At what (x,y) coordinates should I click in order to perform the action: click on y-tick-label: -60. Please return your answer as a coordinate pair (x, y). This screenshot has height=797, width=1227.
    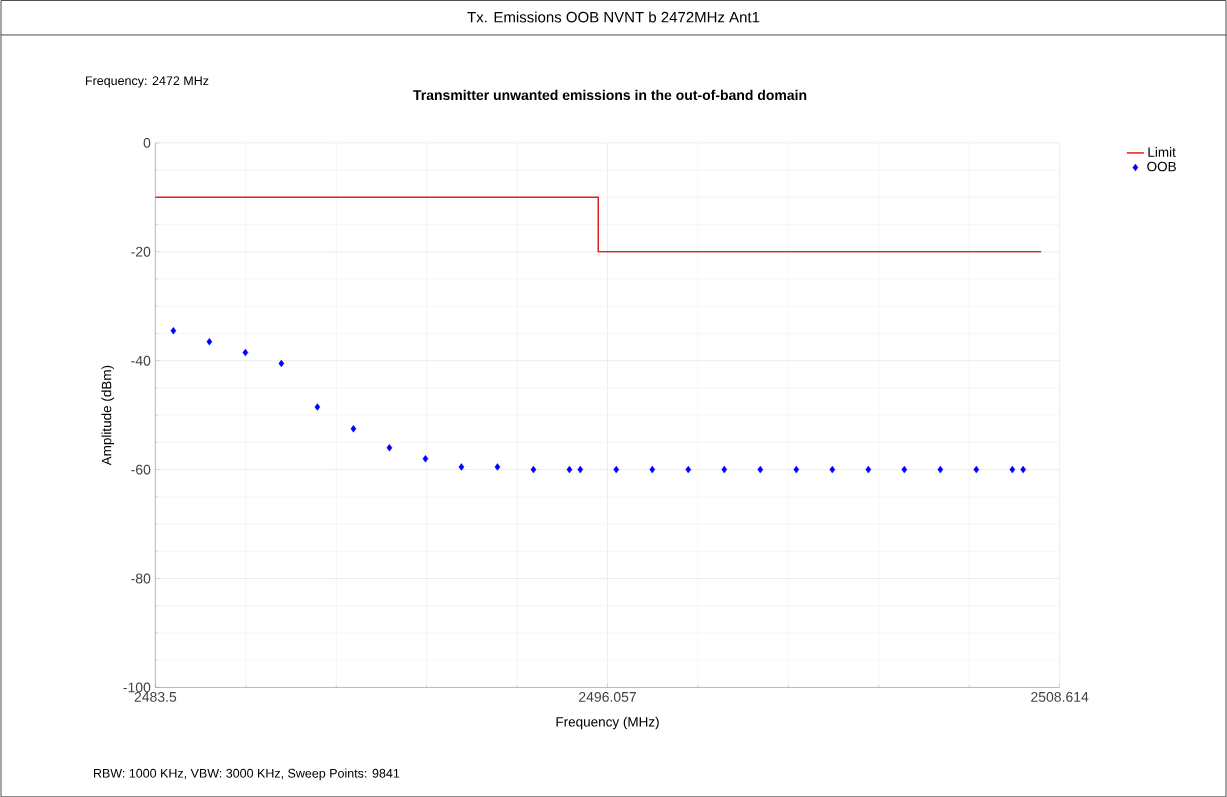
    Looking at the image, I should click on (141, 469).